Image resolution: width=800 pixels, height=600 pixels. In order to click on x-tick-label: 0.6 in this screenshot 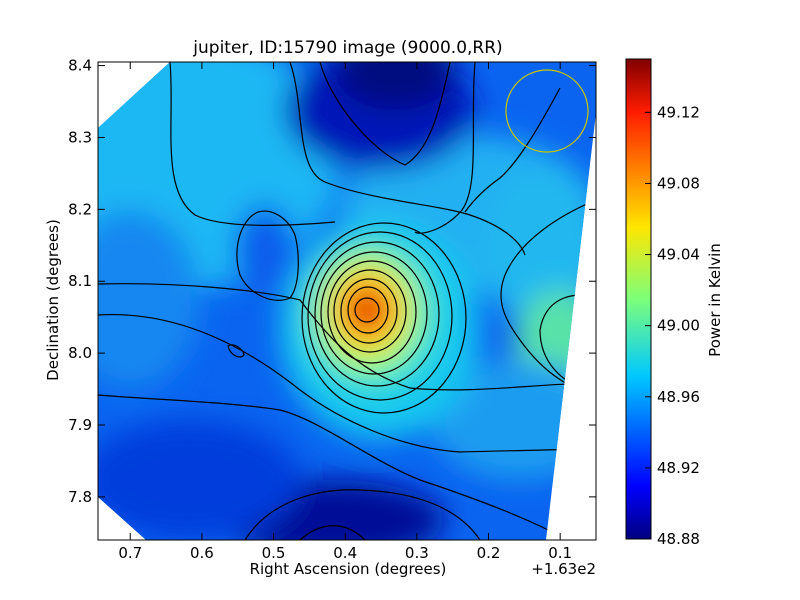, I will do `click(202, 553)`.